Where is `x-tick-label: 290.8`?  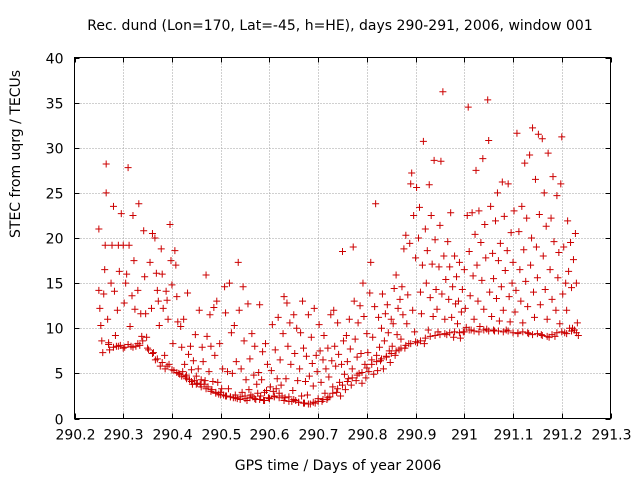 x-tick-label: 290.8 is located at coordinates (367, 436).